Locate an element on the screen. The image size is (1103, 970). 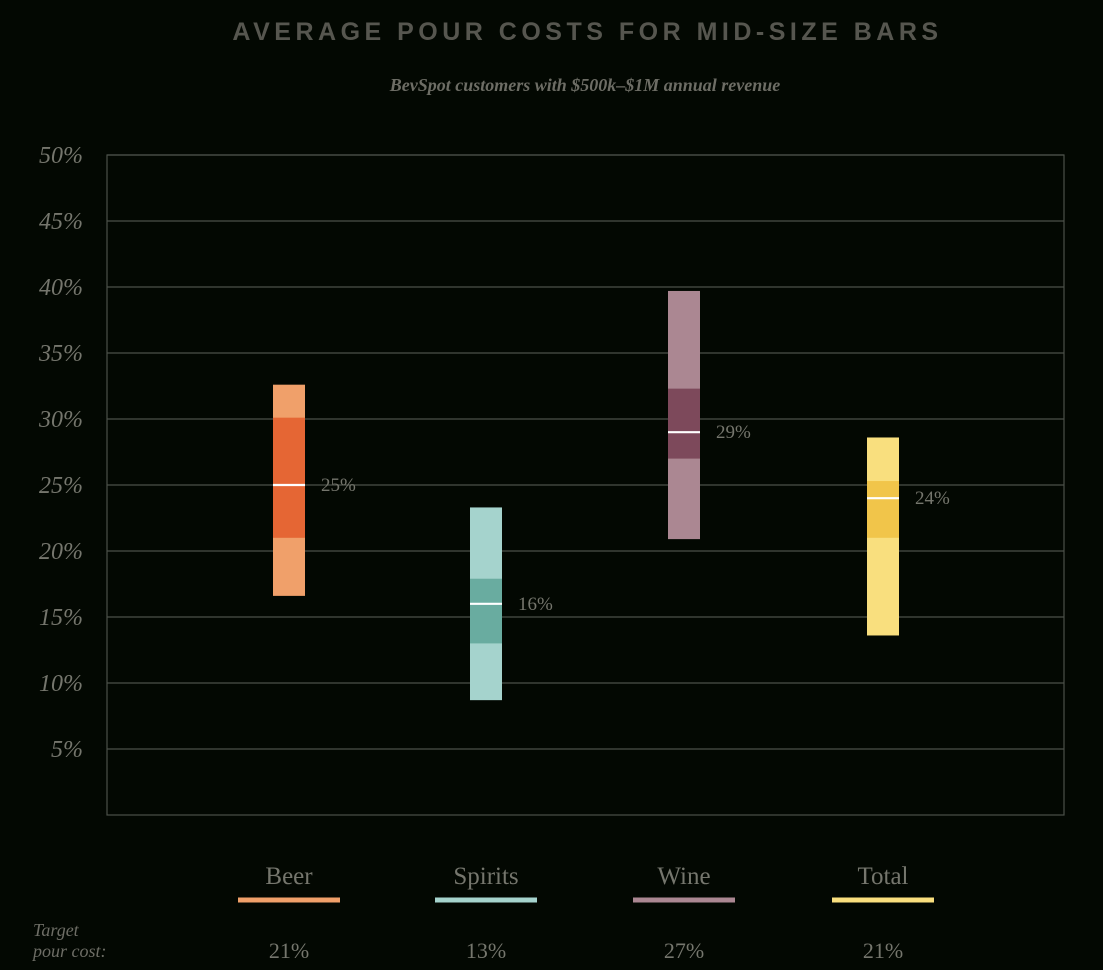
target-label-line1: Target is located at coordinates (56, 930).